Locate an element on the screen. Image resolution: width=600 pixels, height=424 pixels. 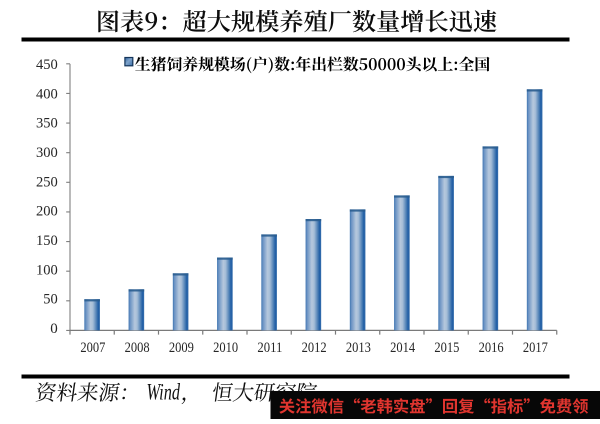
svg-text: 400 is located at coordinates (47, 94).